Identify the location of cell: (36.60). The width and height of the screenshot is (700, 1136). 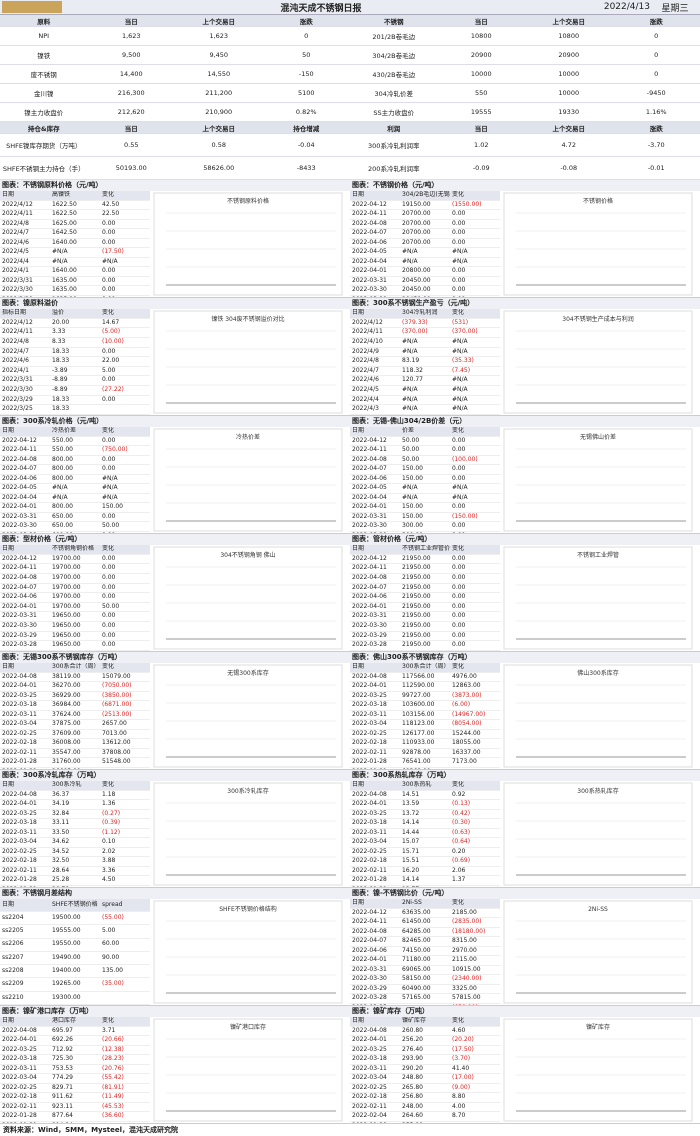
(125, 1117).